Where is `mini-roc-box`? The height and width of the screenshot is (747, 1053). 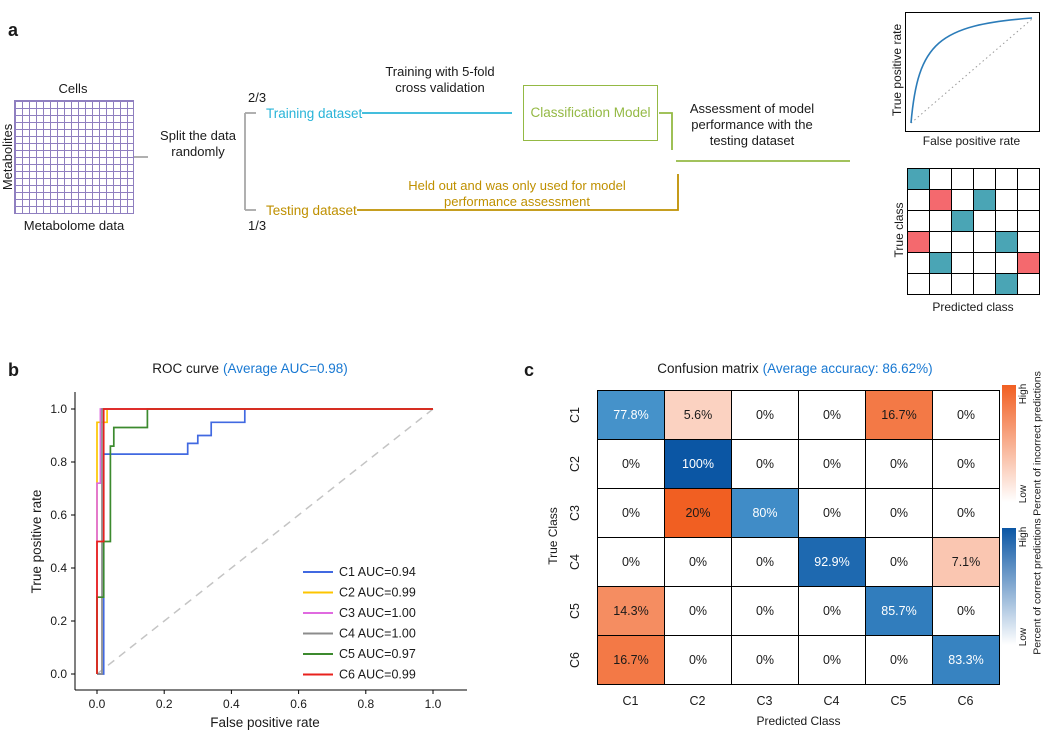
mini-roc-box is located at coordinates (972, 72).